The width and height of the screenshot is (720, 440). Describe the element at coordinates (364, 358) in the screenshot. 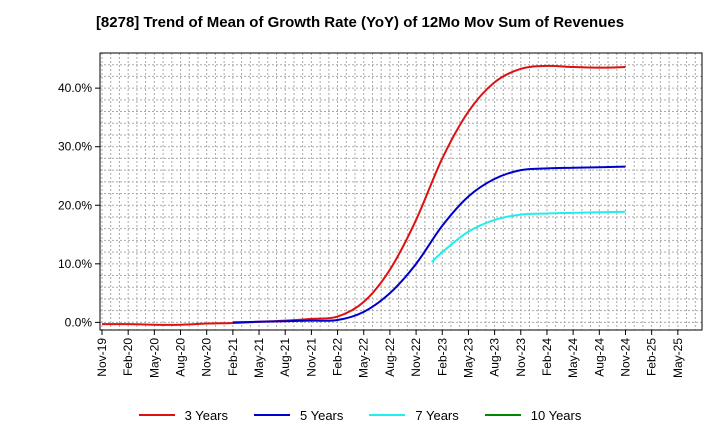

I see `x-tick-label: May-22` at that location.